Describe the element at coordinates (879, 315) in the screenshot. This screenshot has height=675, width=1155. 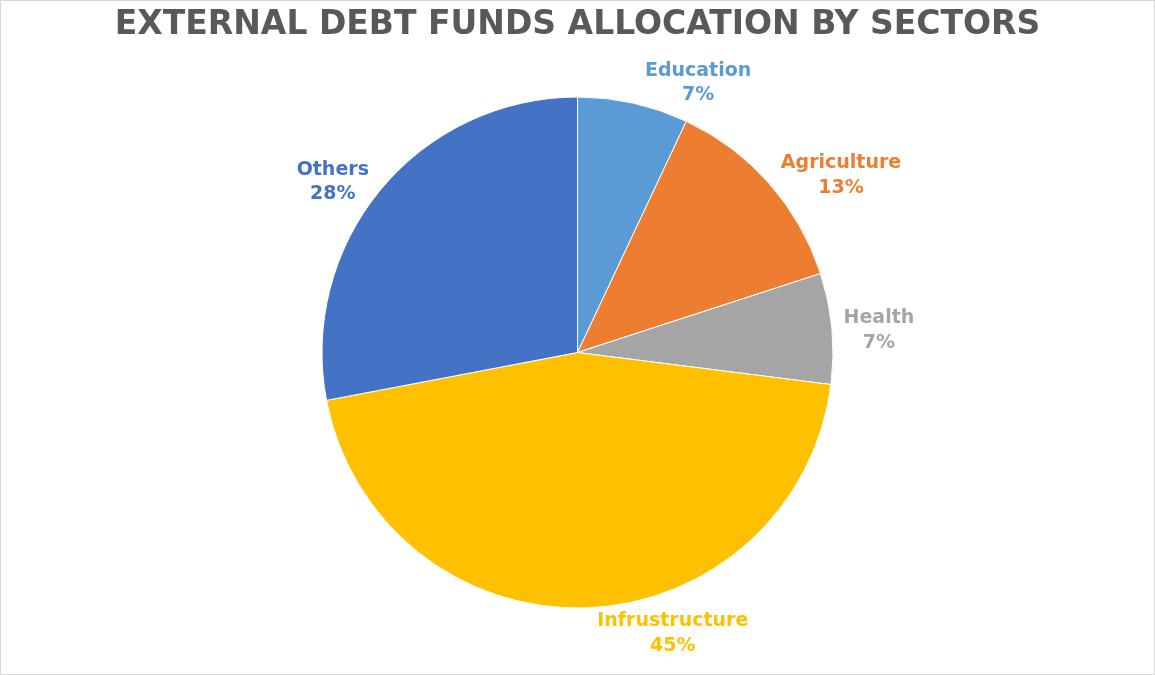
I see `slice-label: Health` at that location.